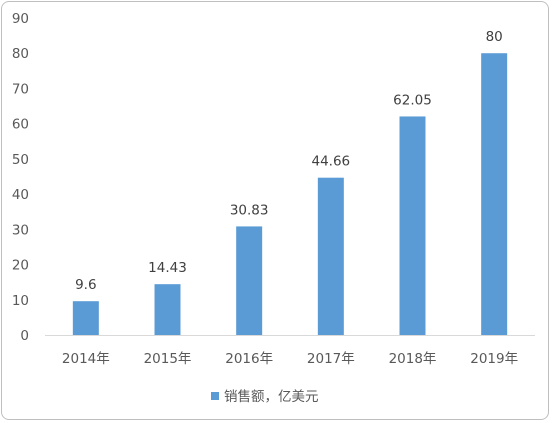 This screenshot has height=423, width=552. I want to click on data-label: 30.83, so click(249, 210).